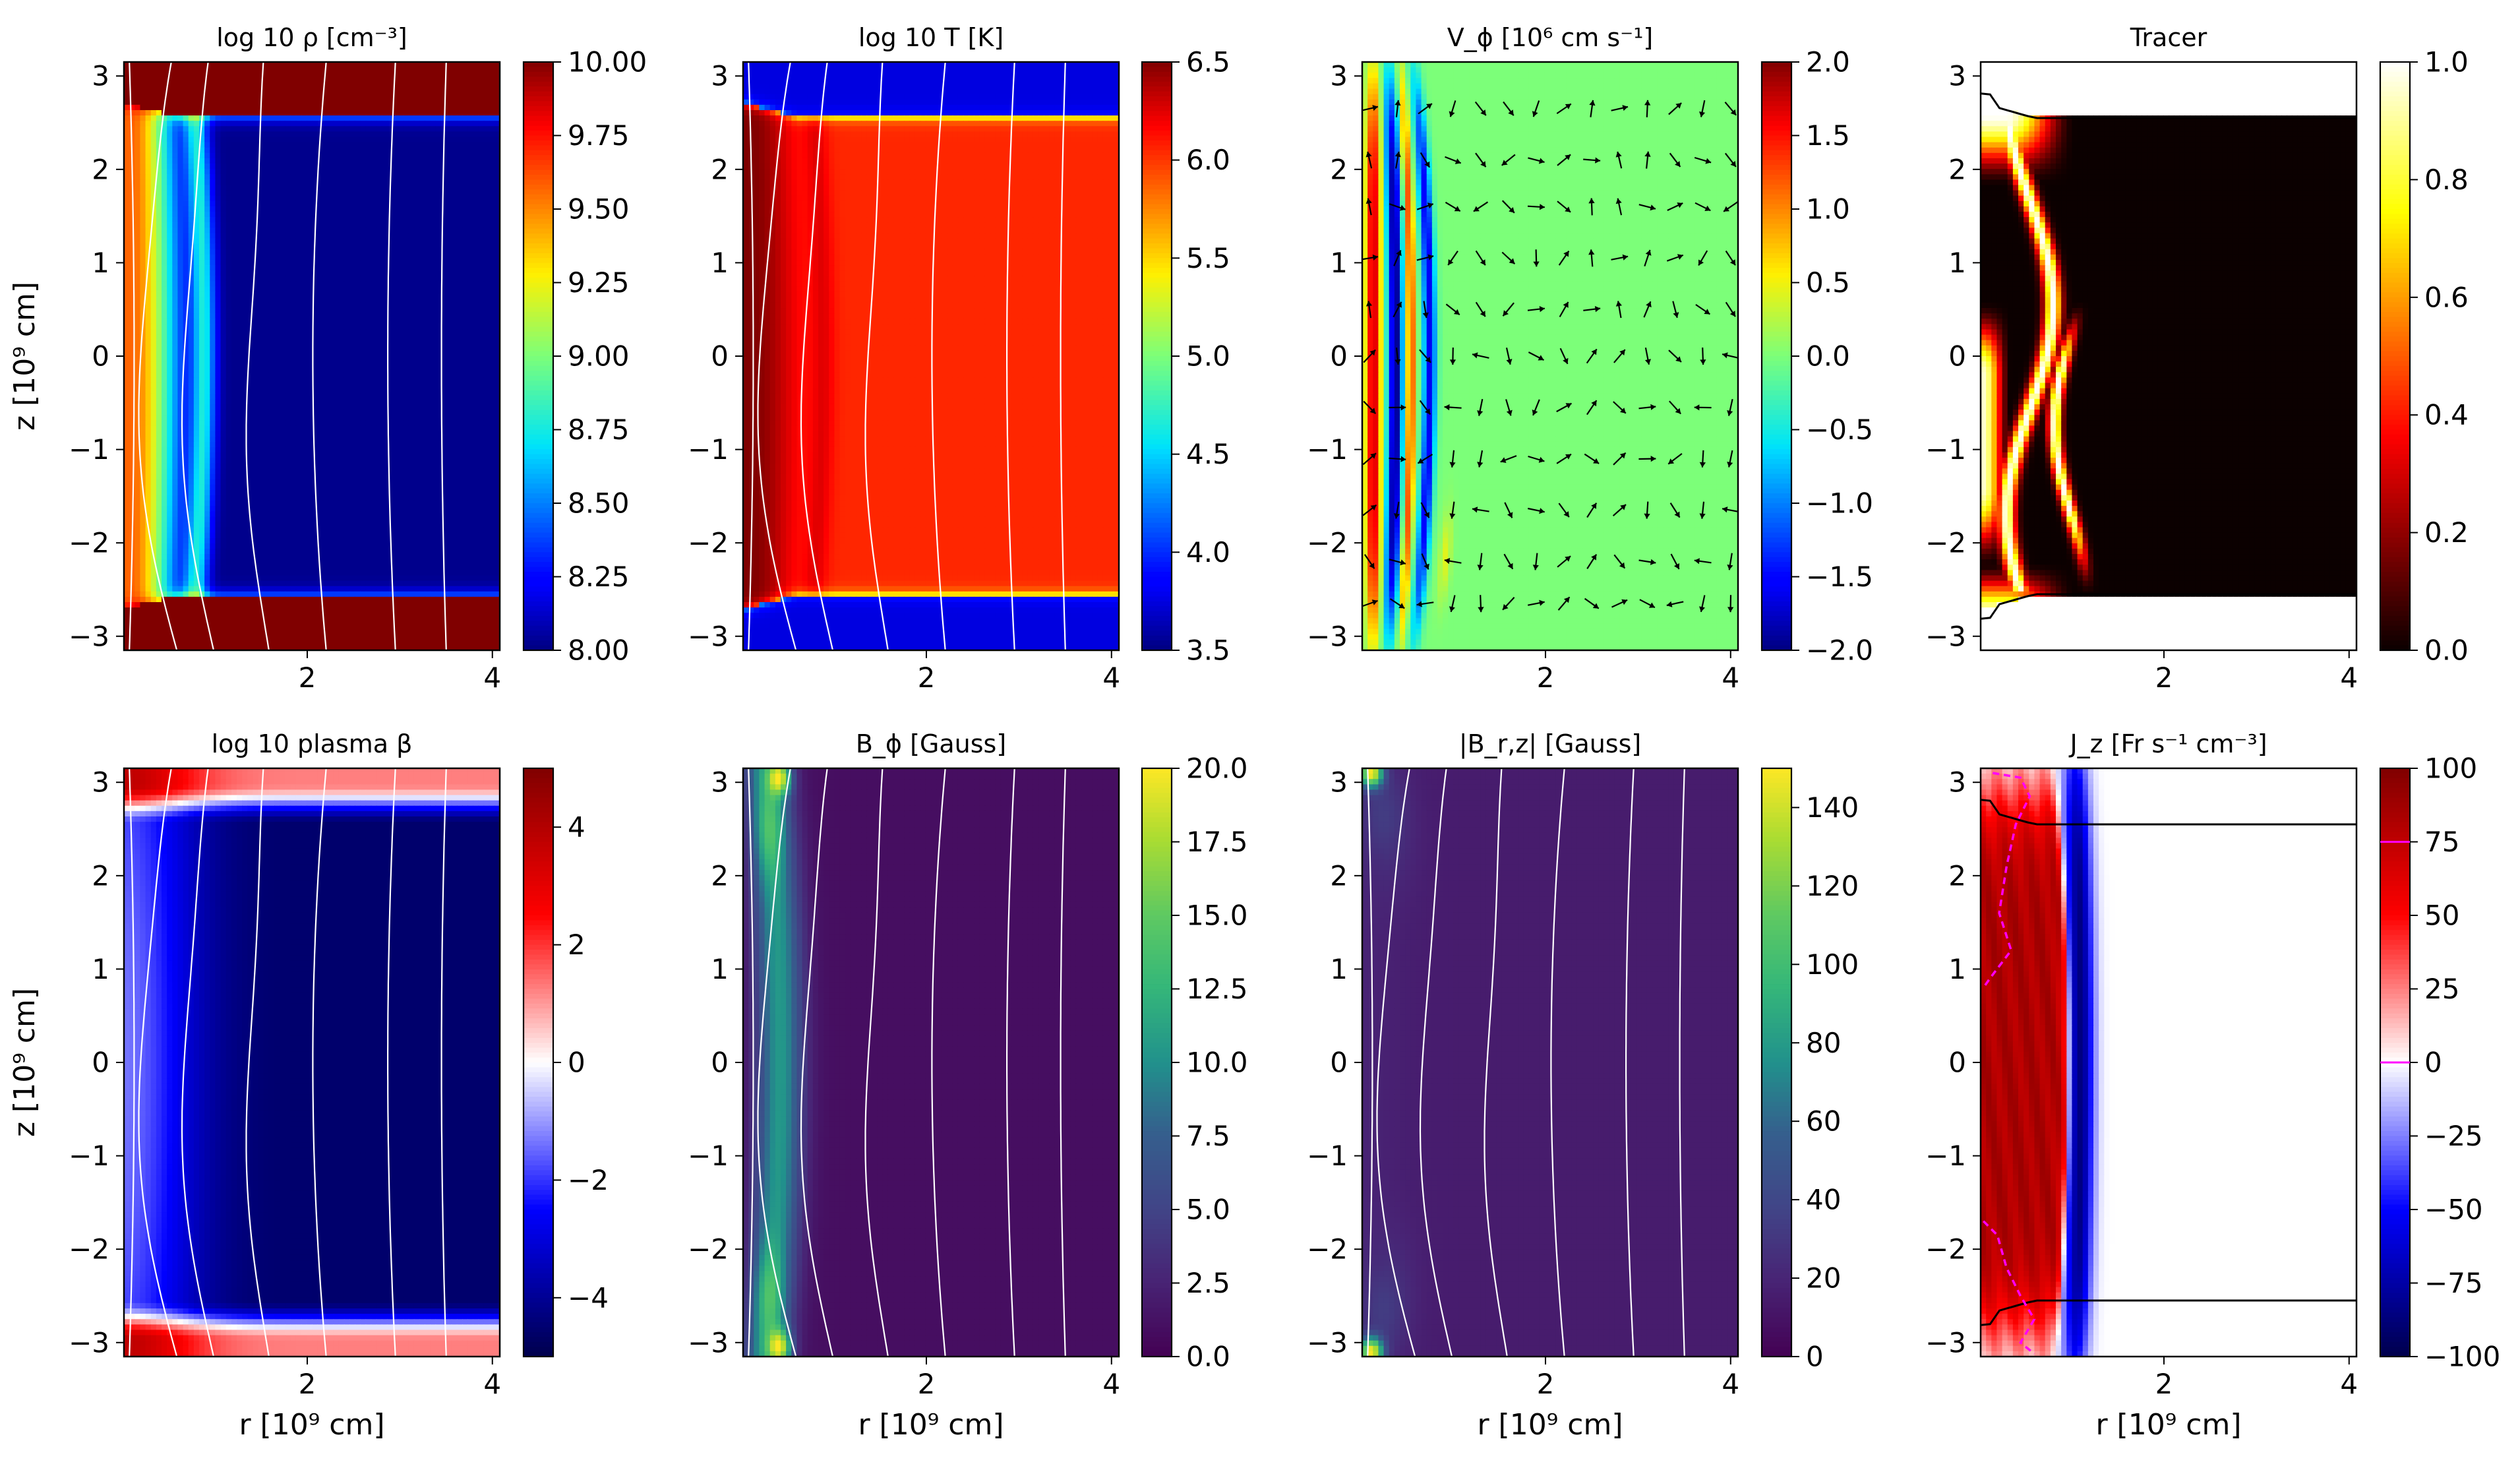 The image size is (2520, 1470). I want to click on colorbar-tick-label: 0.8, so click(2446, 180).